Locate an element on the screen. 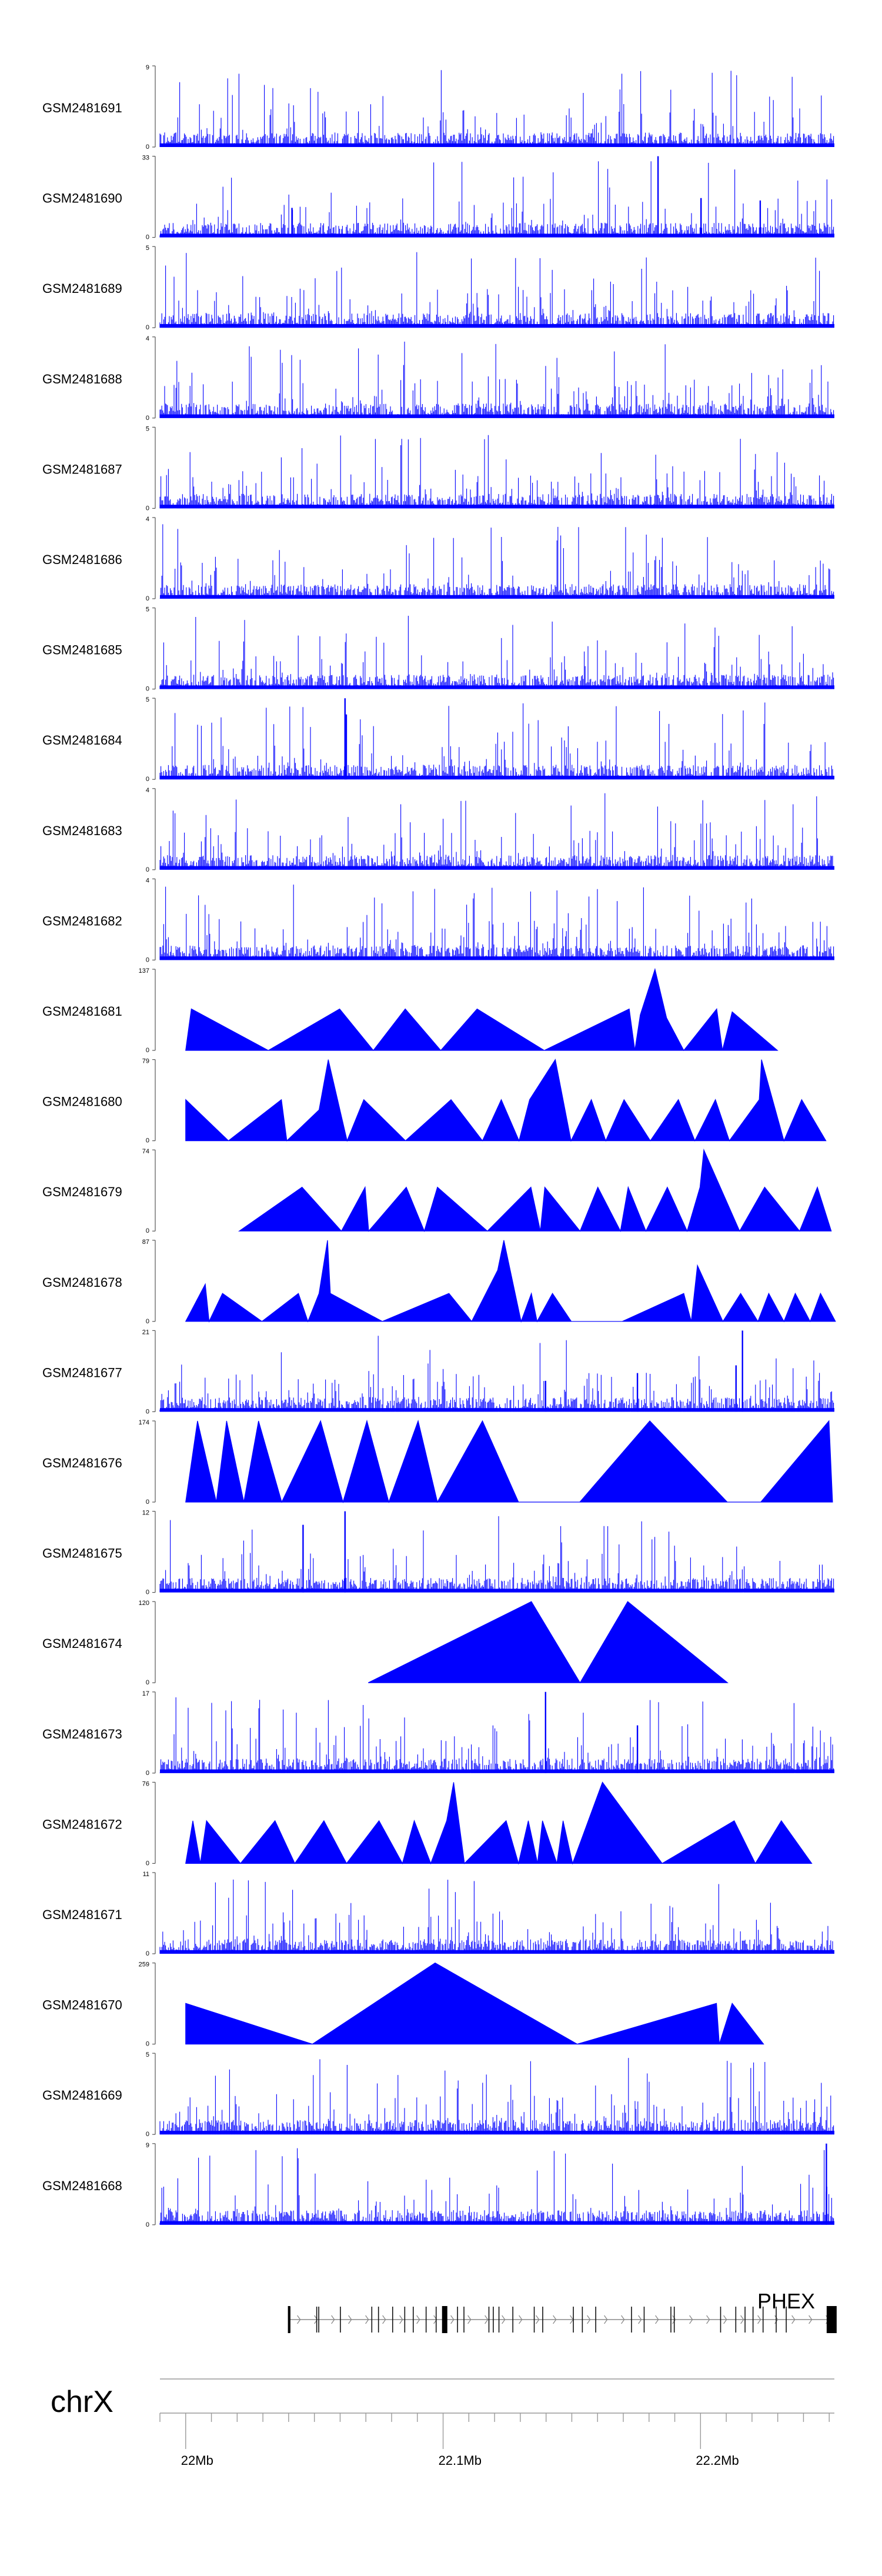 Image resolution: width=882 pixels, height=2576 pixels. track: GSM2481684 5 0 is located at coordinates (438, 739).